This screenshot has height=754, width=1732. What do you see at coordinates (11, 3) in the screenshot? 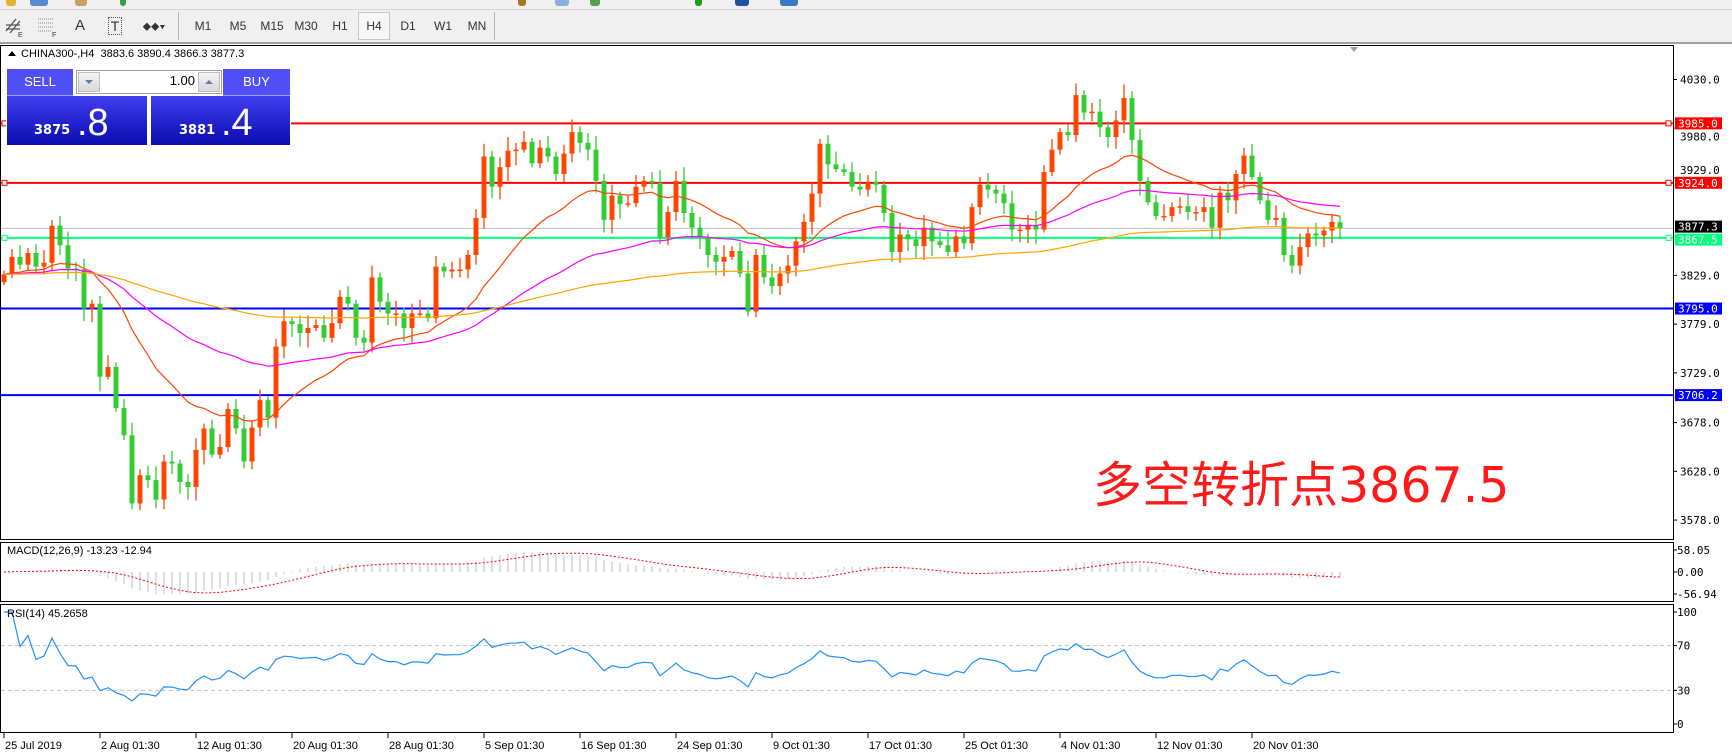
I see `new-chart-icon` at bounding box center [11, 3].